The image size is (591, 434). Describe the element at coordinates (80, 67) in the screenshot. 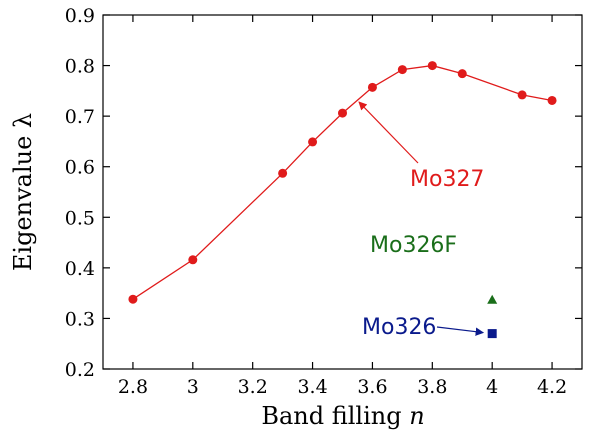

I see `y-tick-label: 0.8` at that location.